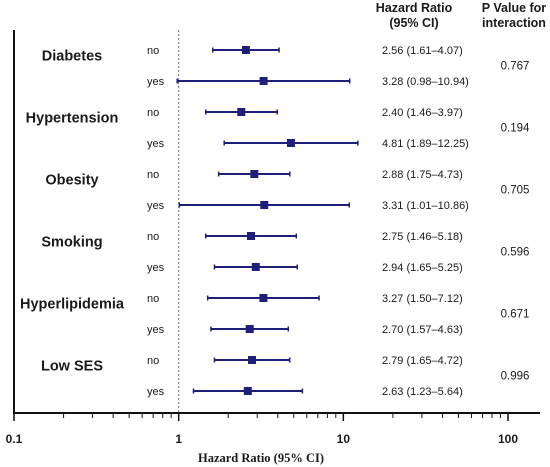 This screenshot has width=550, height=467. What do you see at coordinates (425, 206) in the screenshot?
I see `hr-ci-text: 3.31 (1.01–10.86)` at bounding box center [425, 206].